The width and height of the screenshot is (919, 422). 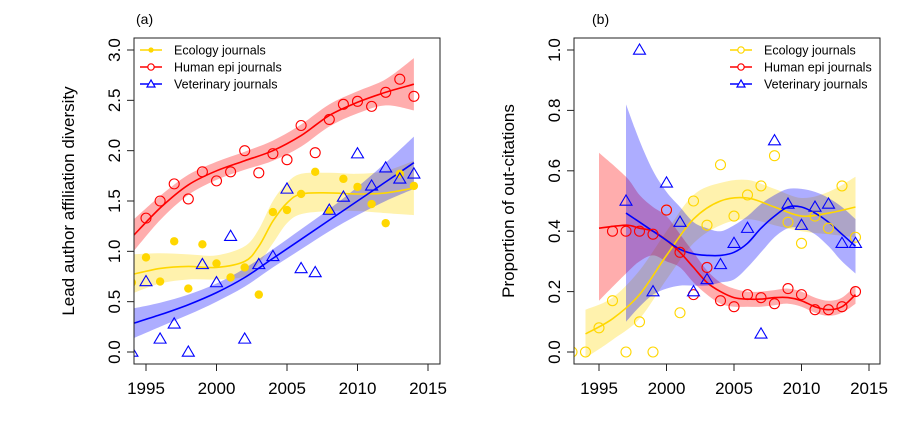 I want to click on x-tick-label: 2010, so click(x=802, y=388).